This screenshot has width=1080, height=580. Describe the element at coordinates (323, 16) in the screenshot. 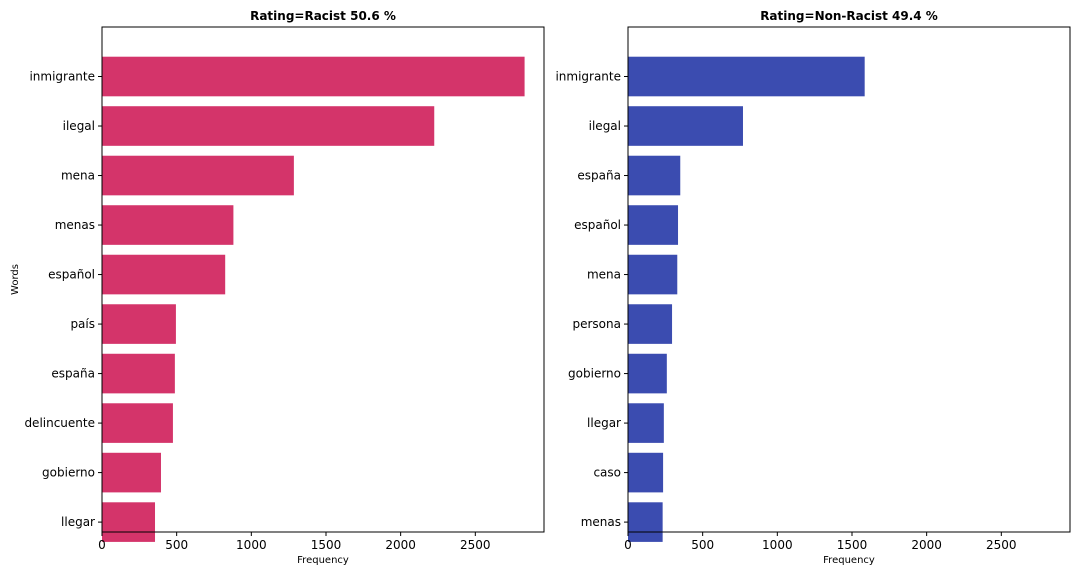

I see `chart-title: Rating=Racist 50.6 %` at that location.